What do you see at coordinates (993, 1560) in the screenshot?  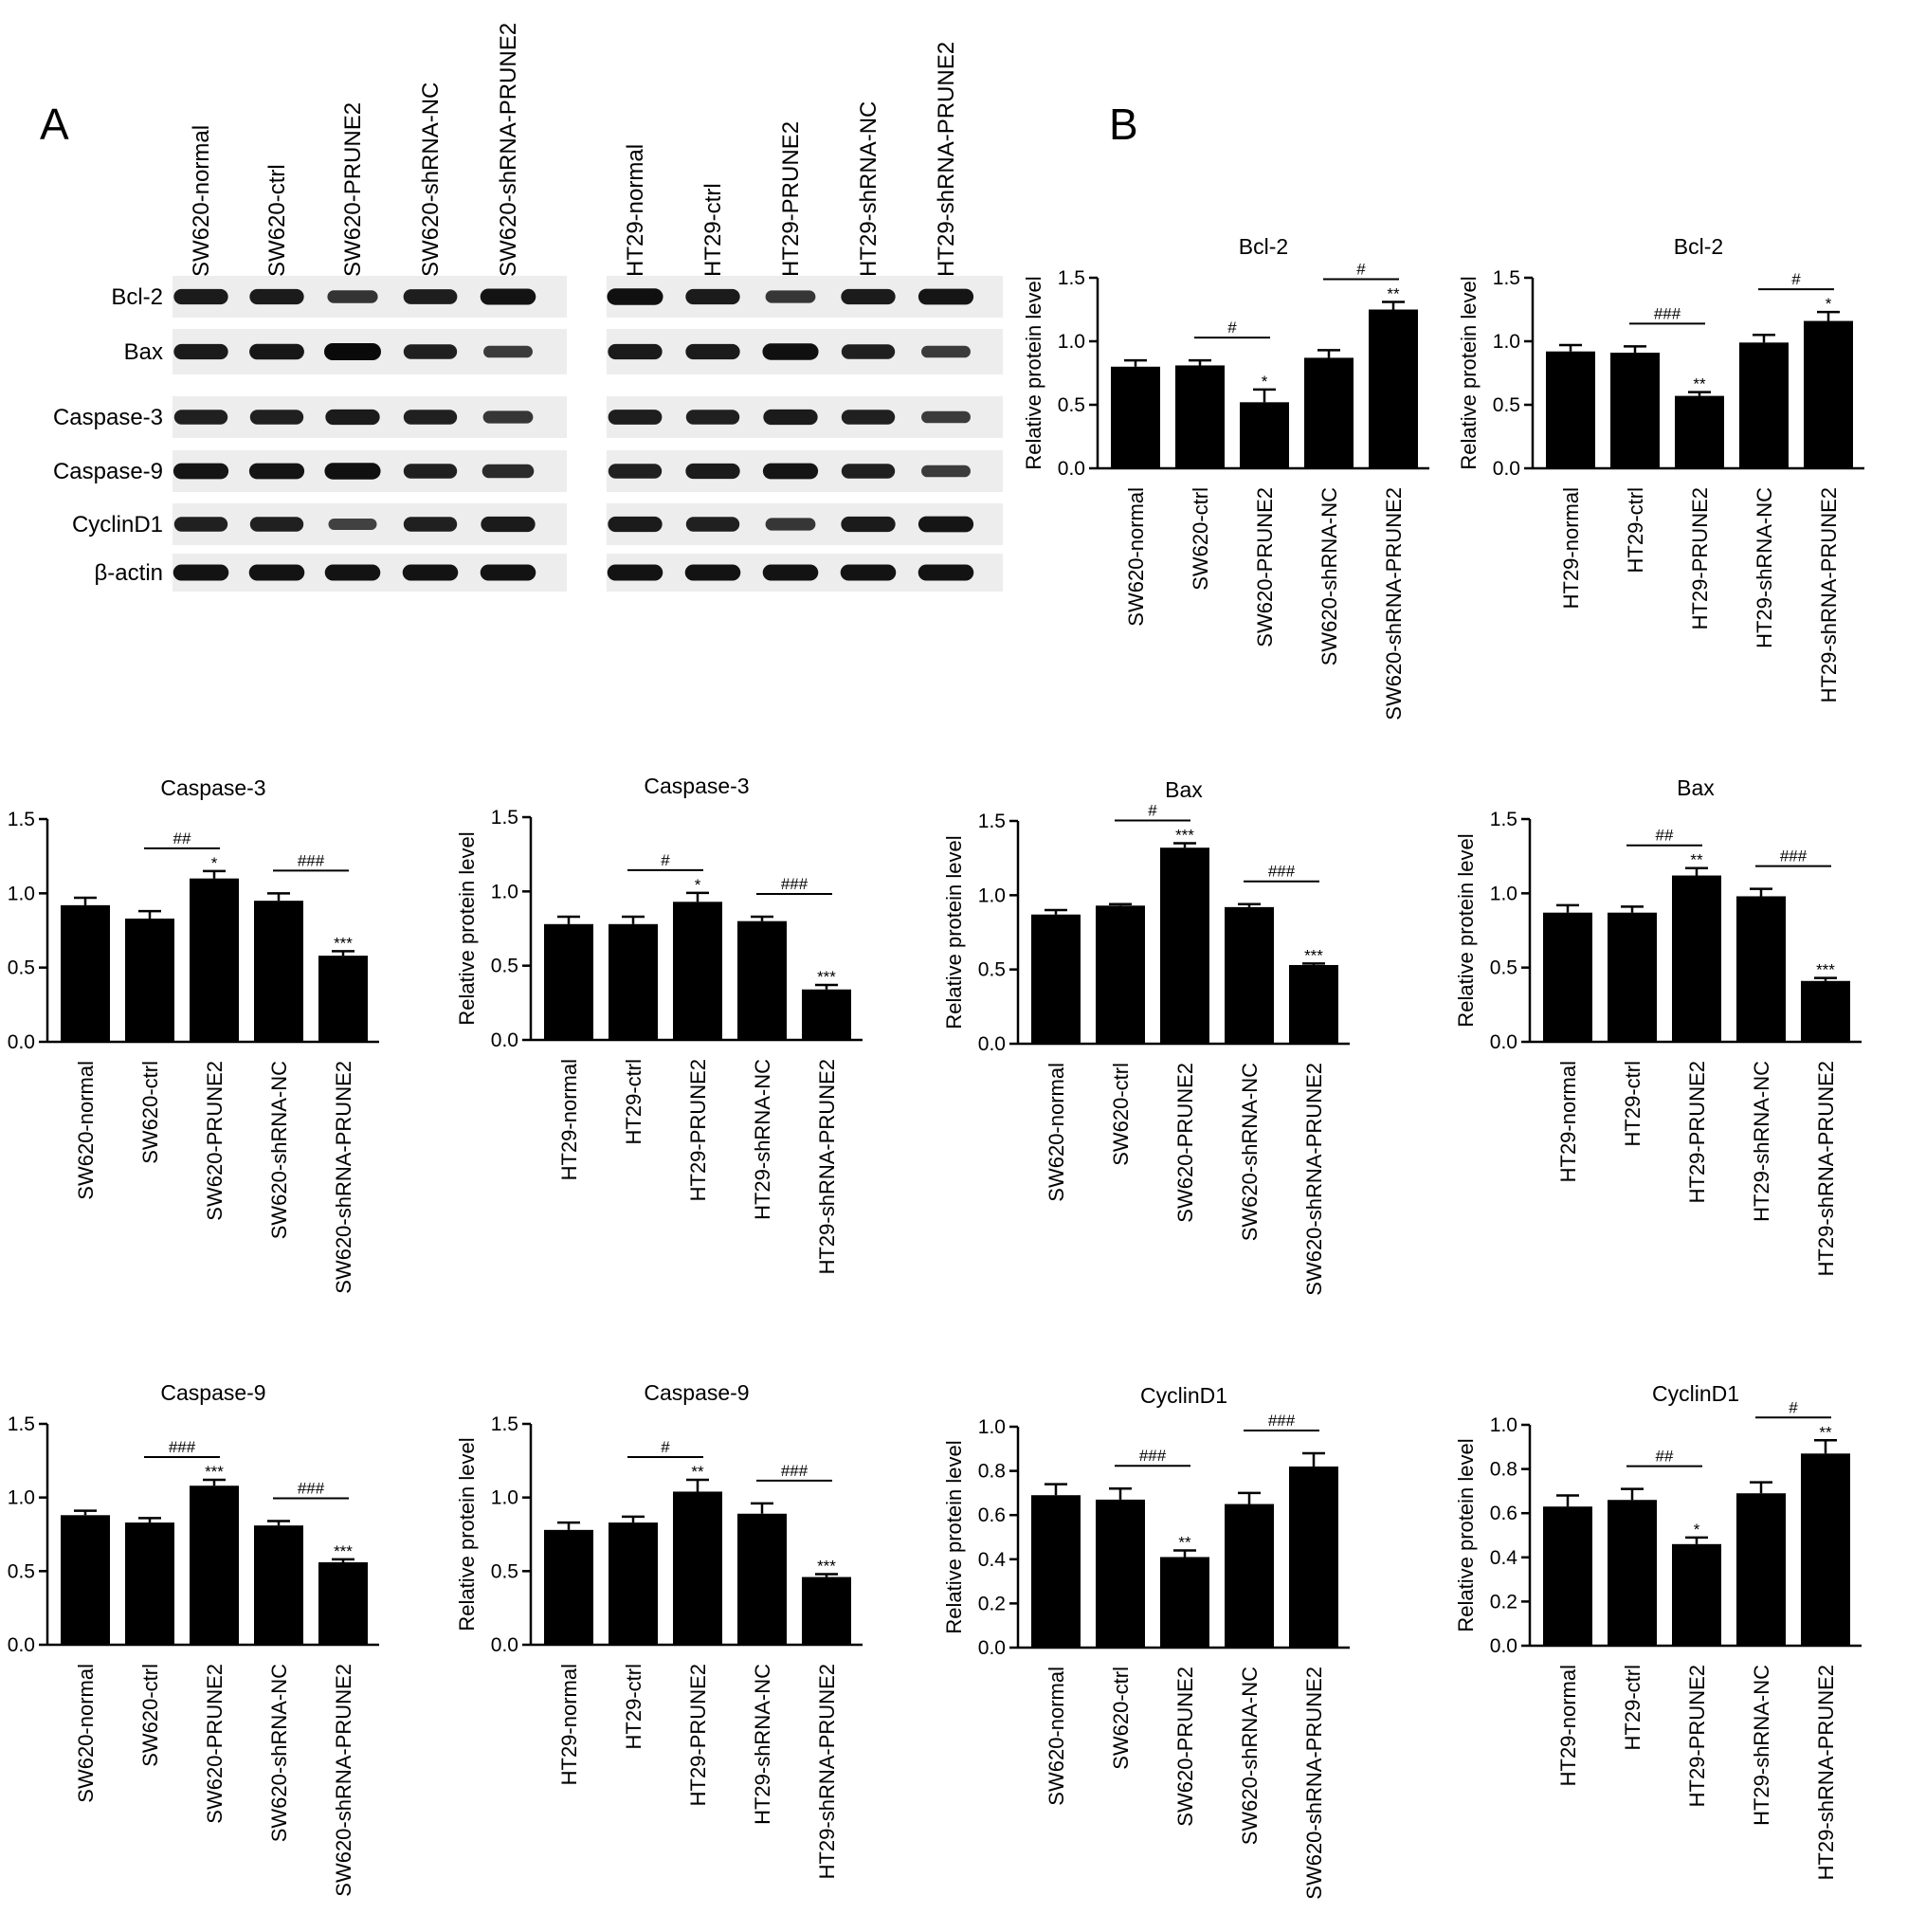 I see `y-tick-label: 0.4` at bounding box center [993, 1560].